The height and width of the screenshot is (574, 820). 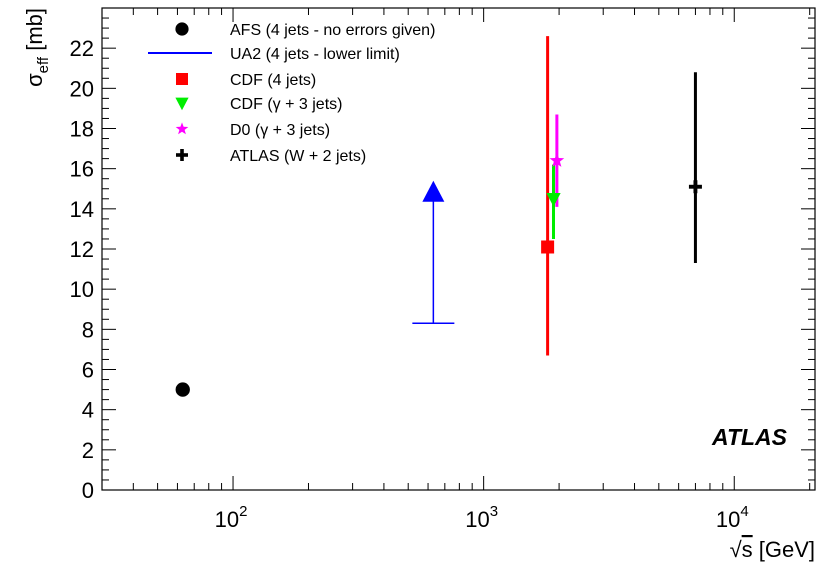 I want to click on svg-text: √s [GeV], so click(x=772, y=549).